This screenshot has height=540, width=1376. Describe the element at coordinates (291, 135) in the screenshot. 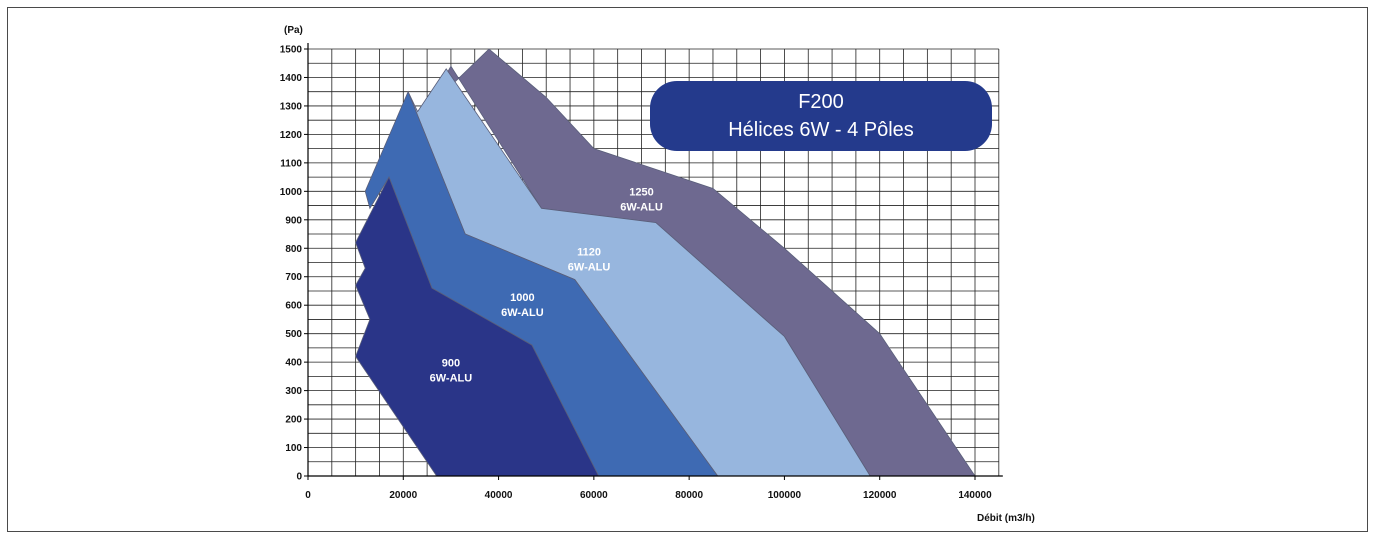

I see `y-tick-label: 1200` at that location.